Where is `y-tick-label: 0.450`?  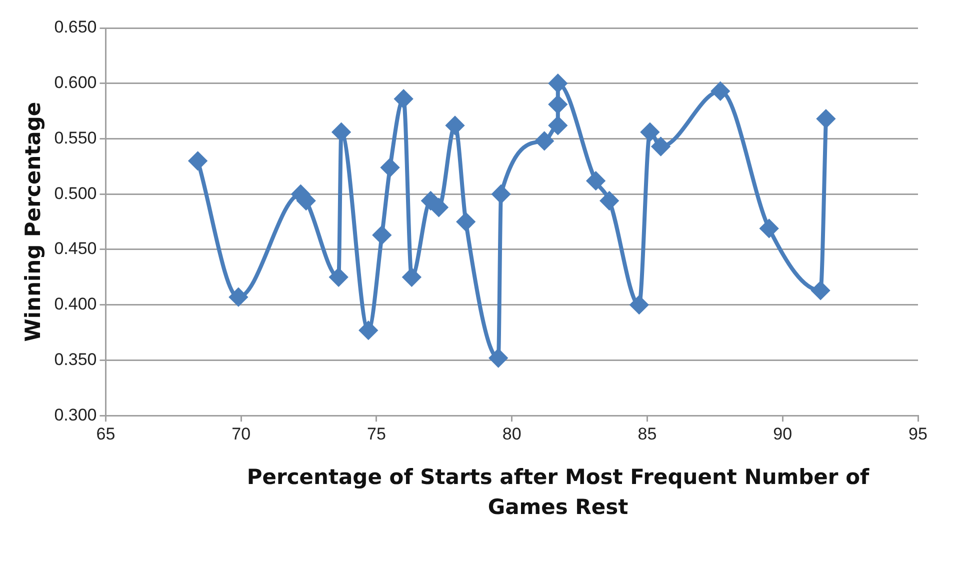
y-tick-label: 0.450 is located at coordinates (75, 248).